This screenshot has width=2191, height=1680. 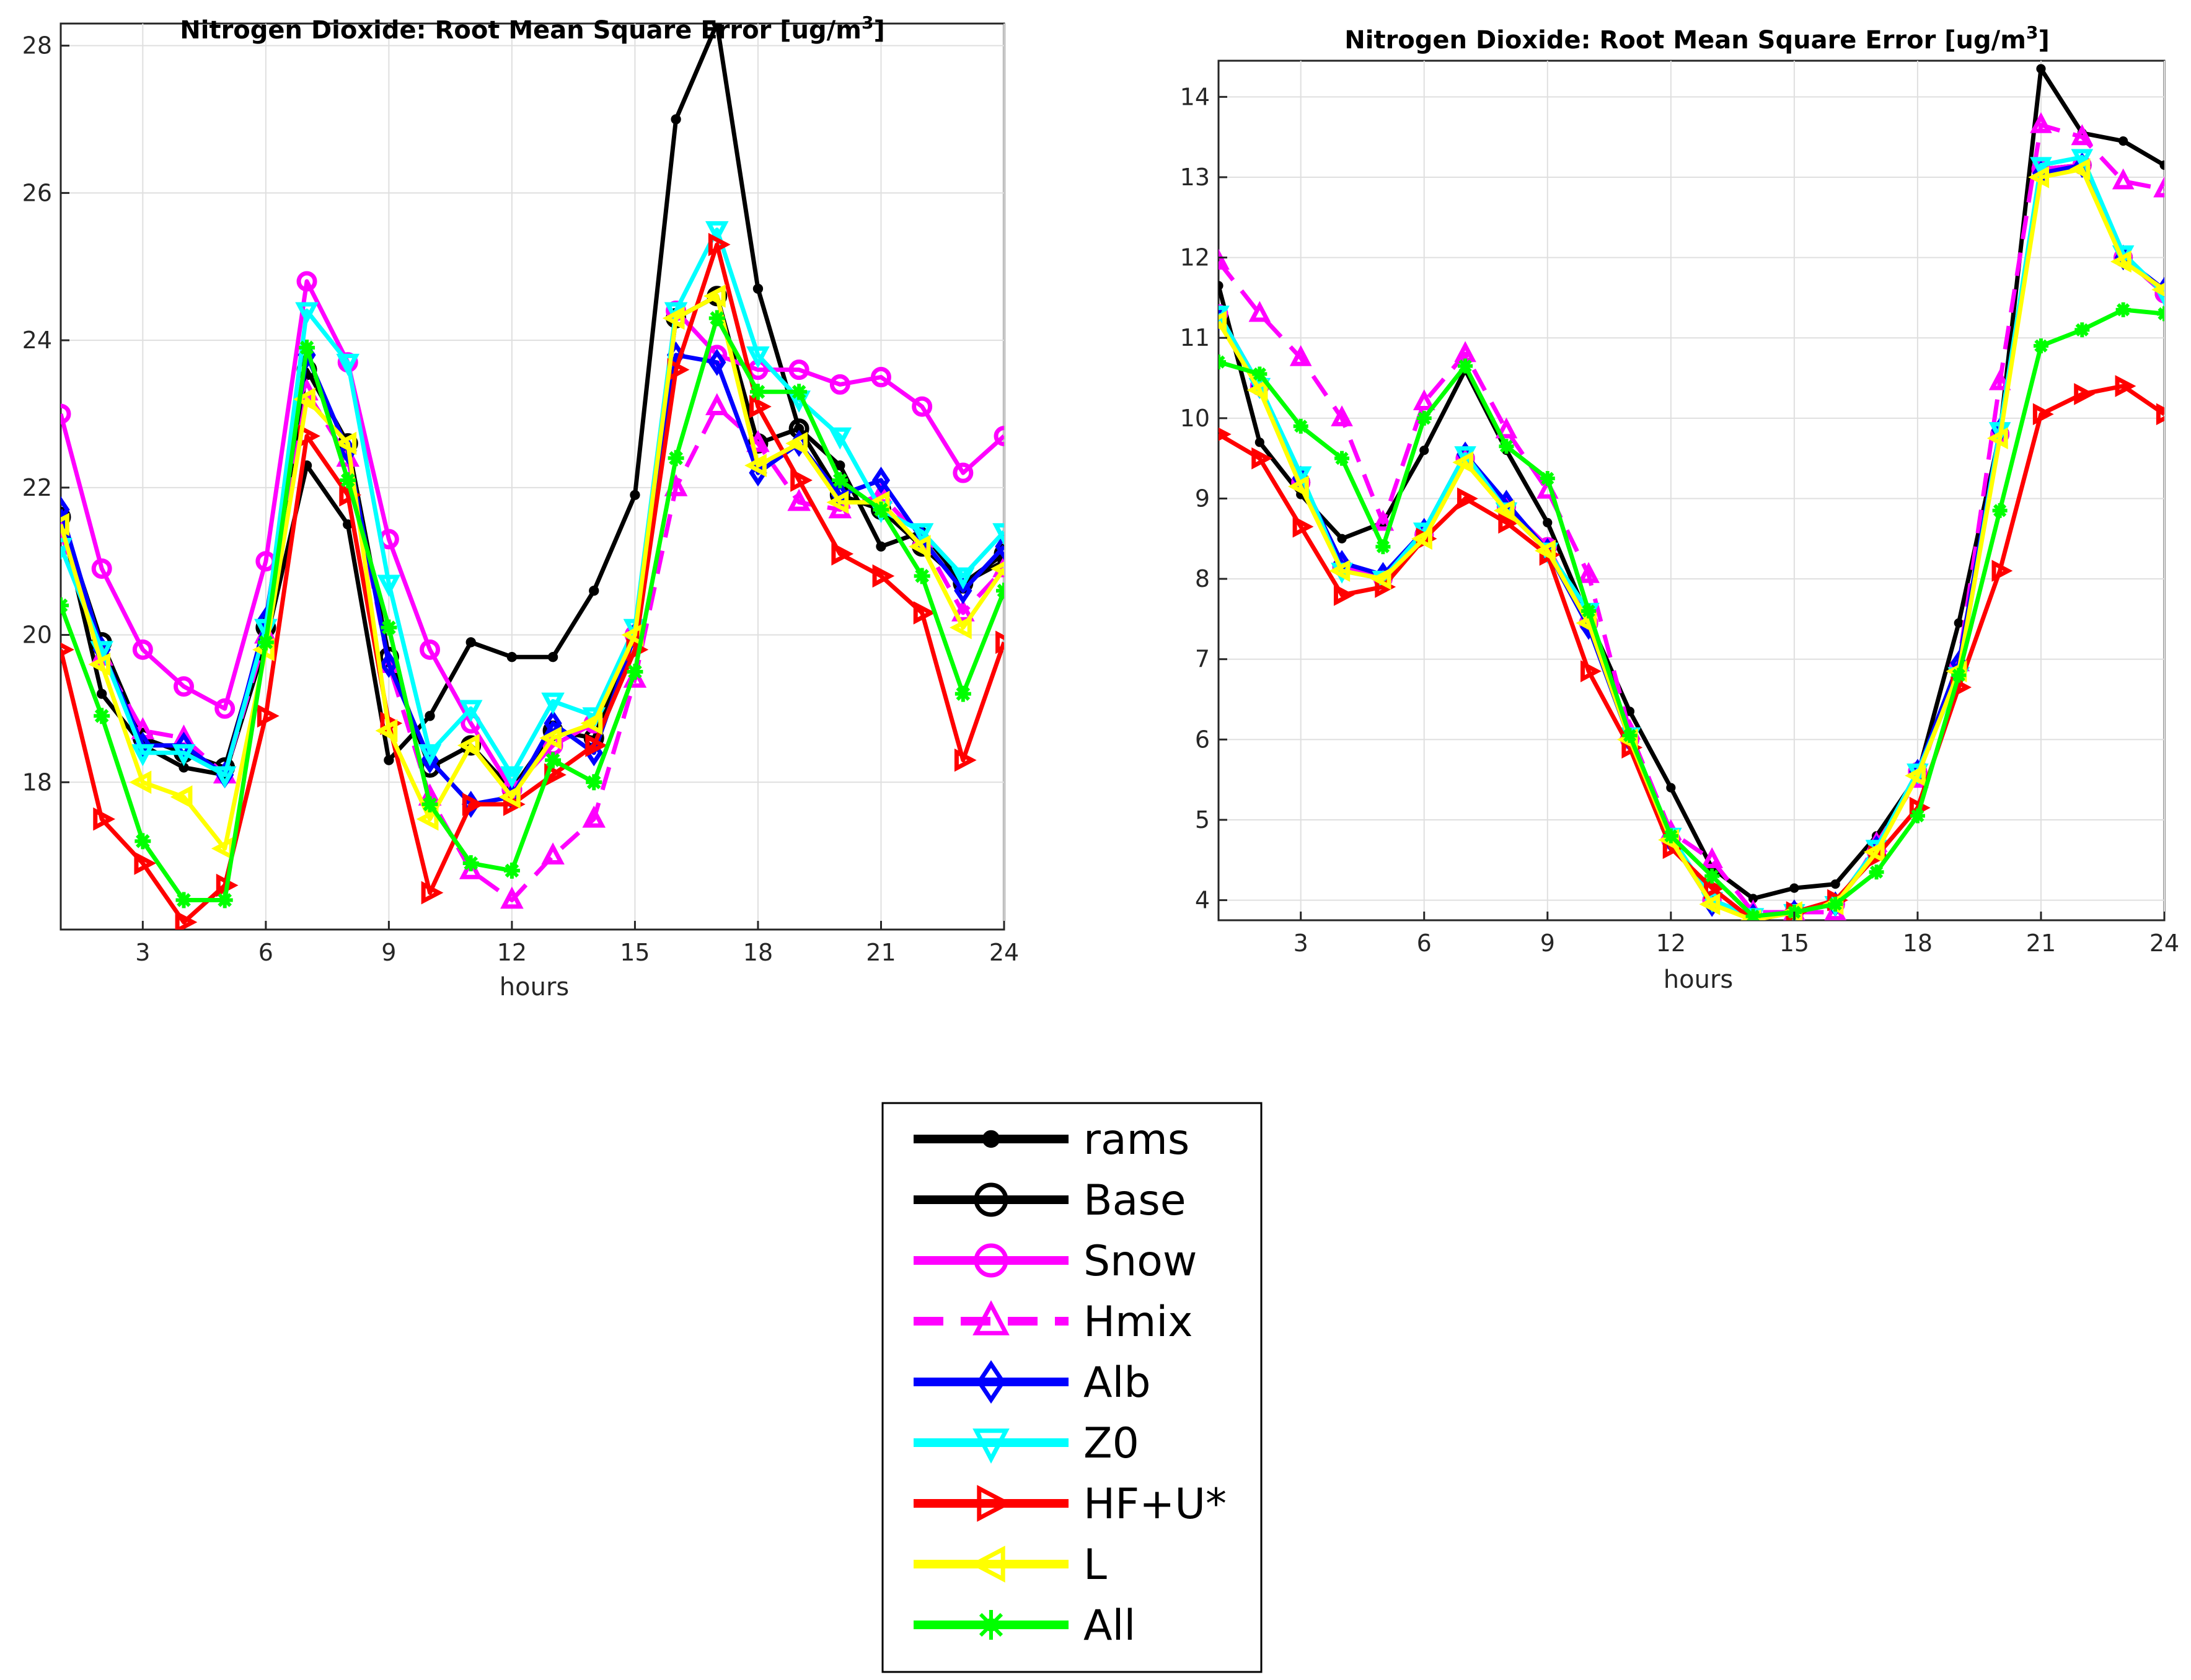 I want to click on legend-marker-hf-u, so click(x=994, y=1503).